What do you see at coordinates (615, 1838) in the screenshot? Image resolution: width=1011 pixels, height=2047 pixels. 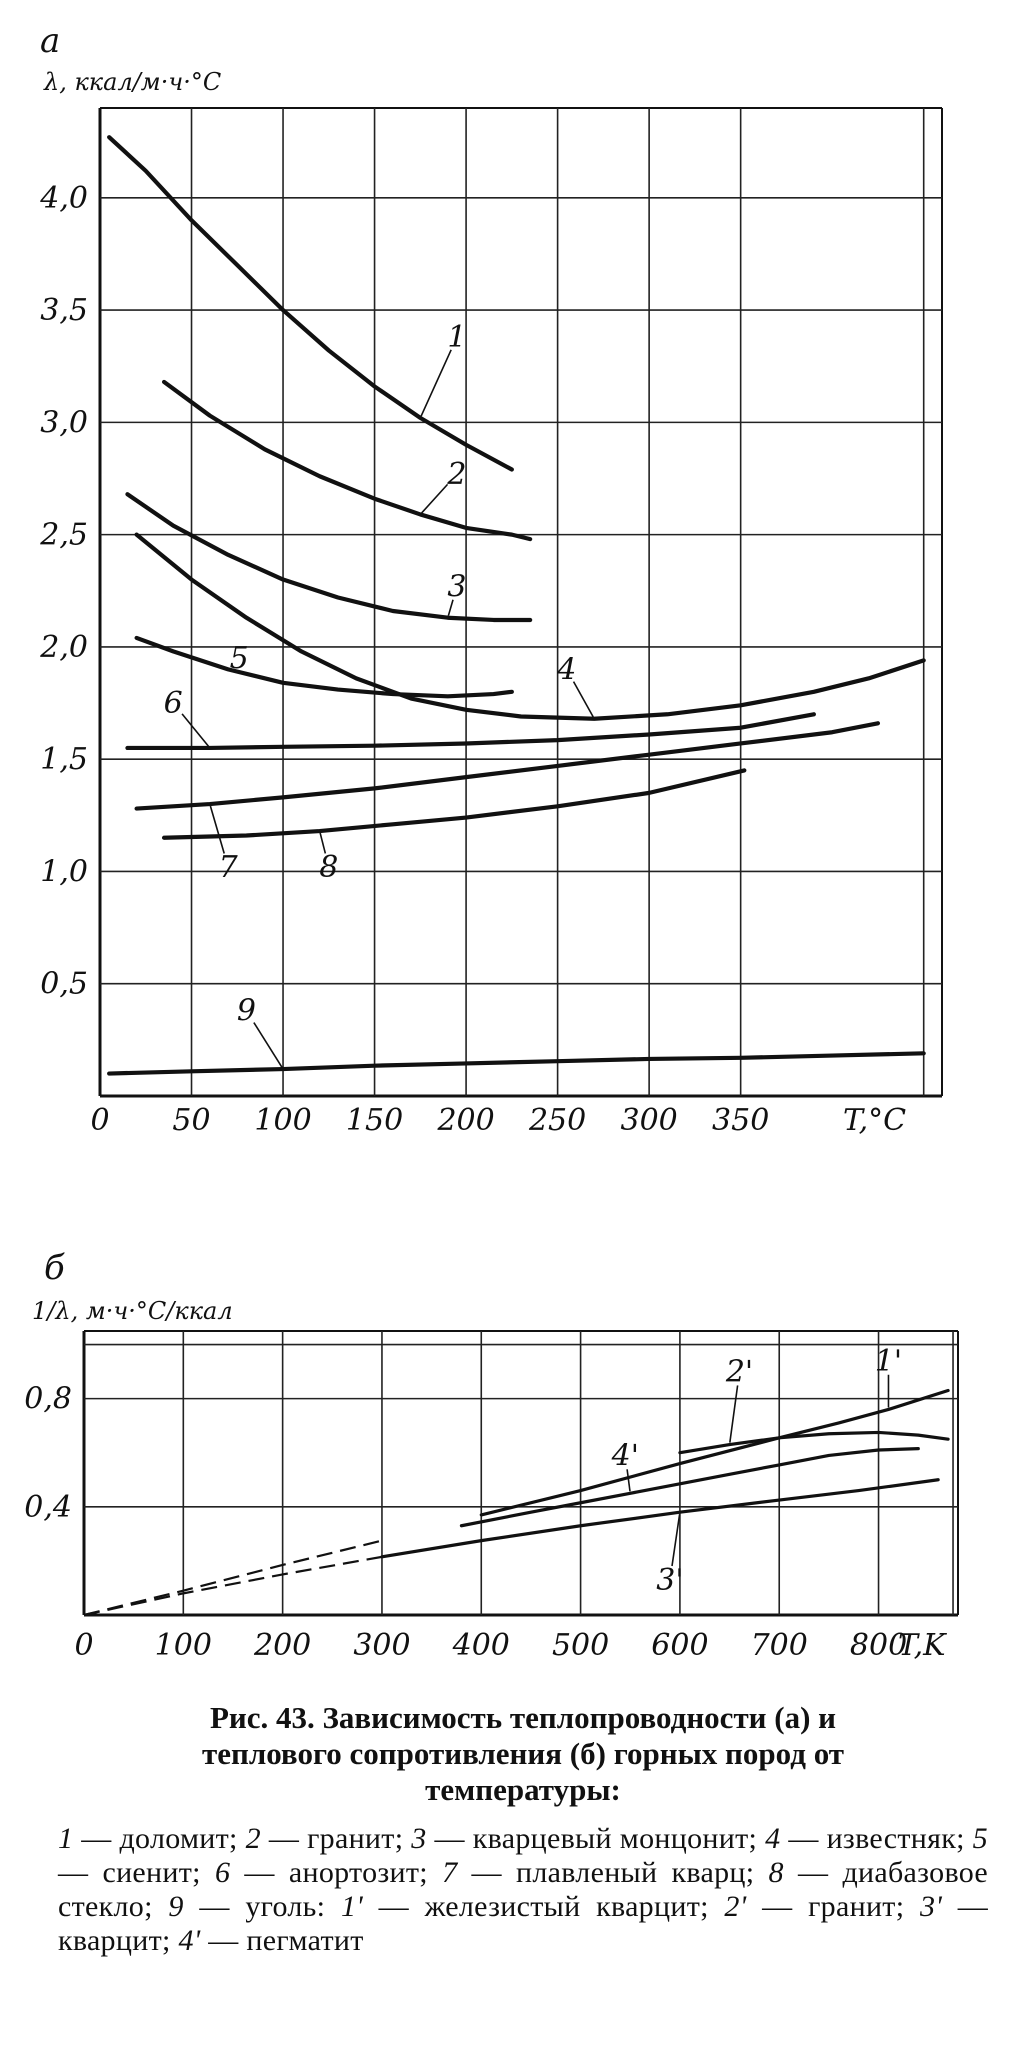 I see `legend-name: кварцевый монцонит;` at bounding box center [615, 1838].